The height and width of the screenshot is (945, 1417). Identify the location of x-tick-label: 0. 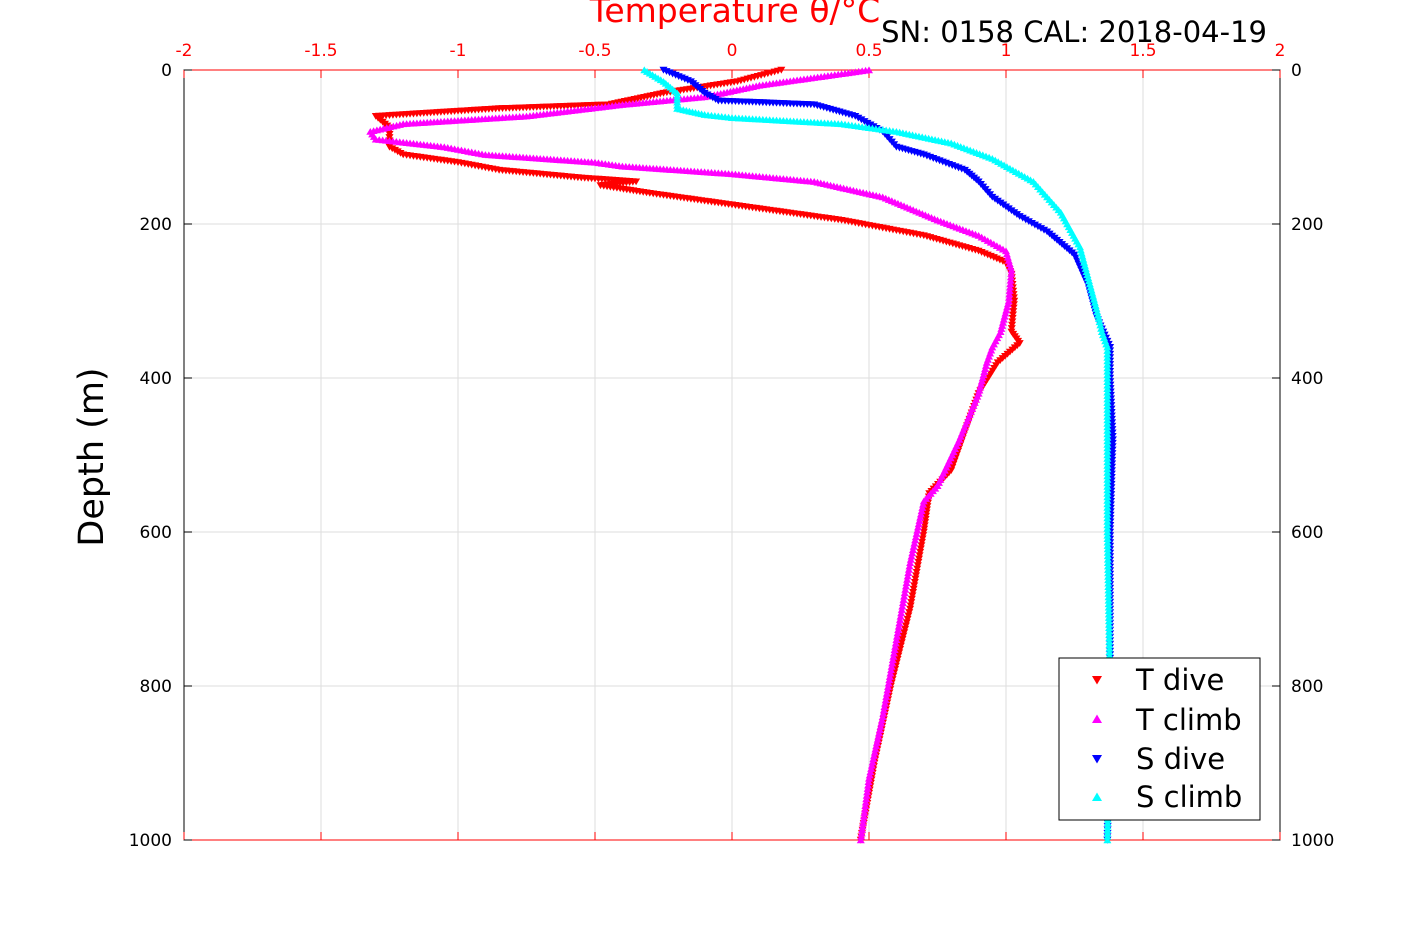
(732, 51).